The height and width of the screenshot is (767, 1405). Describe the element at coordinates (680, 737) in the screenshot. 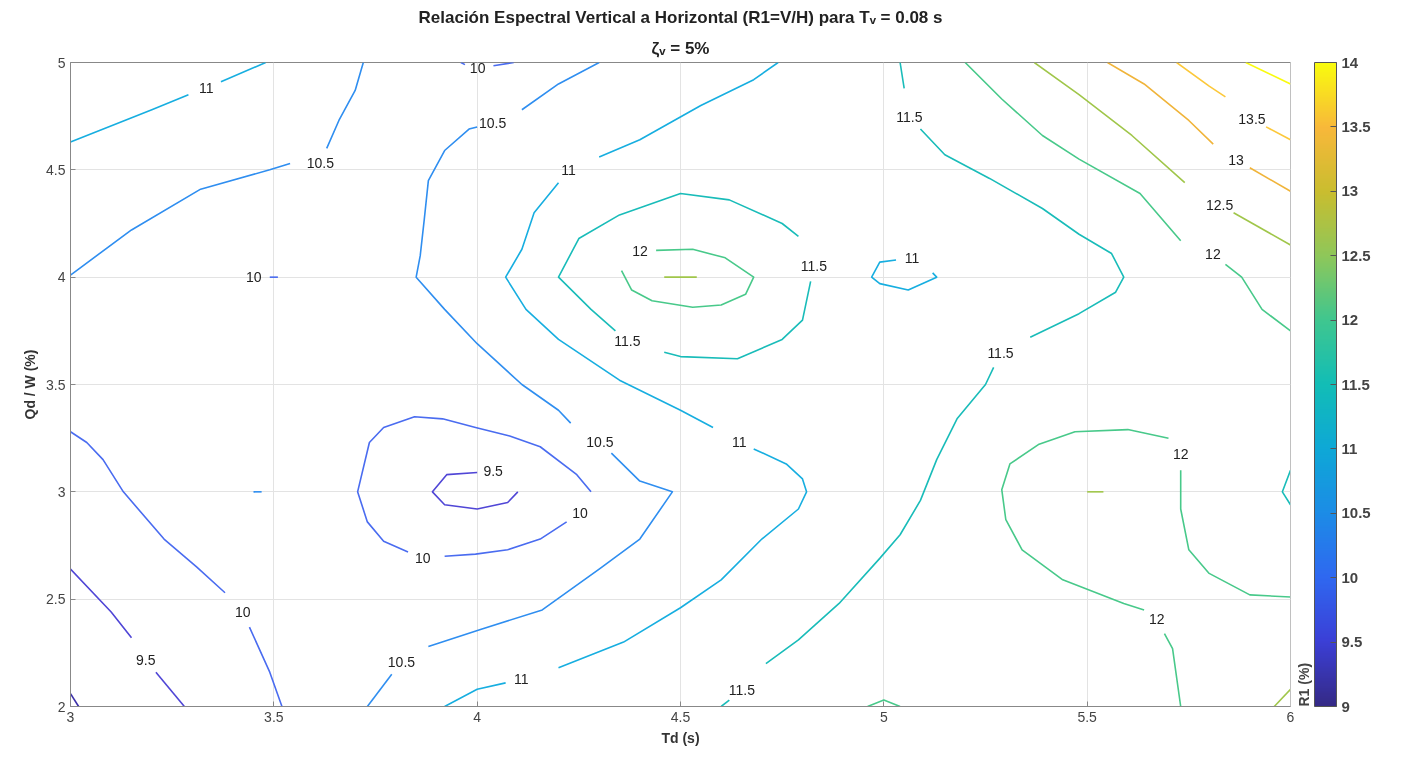

I see `x-axis-title: Td (s)` at that location.